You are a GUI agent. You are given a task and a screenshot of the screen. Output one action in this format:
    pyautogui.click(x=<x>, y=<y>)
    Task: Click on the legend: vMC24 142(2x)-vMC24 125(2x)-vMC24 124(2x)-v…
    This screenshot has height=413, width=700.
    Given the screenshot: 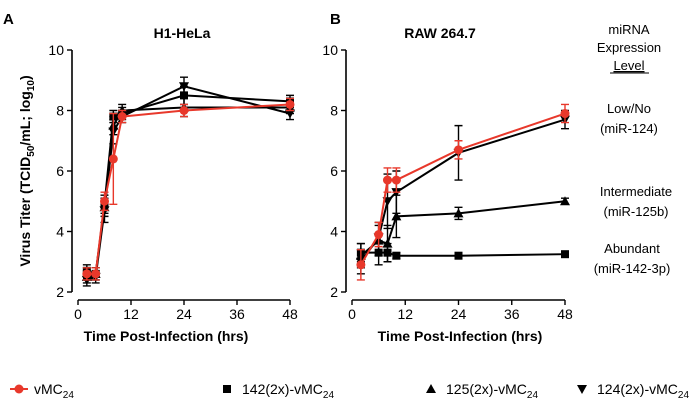 What is the action you would take?
    pyautogui.click(x=349, y=391)
    